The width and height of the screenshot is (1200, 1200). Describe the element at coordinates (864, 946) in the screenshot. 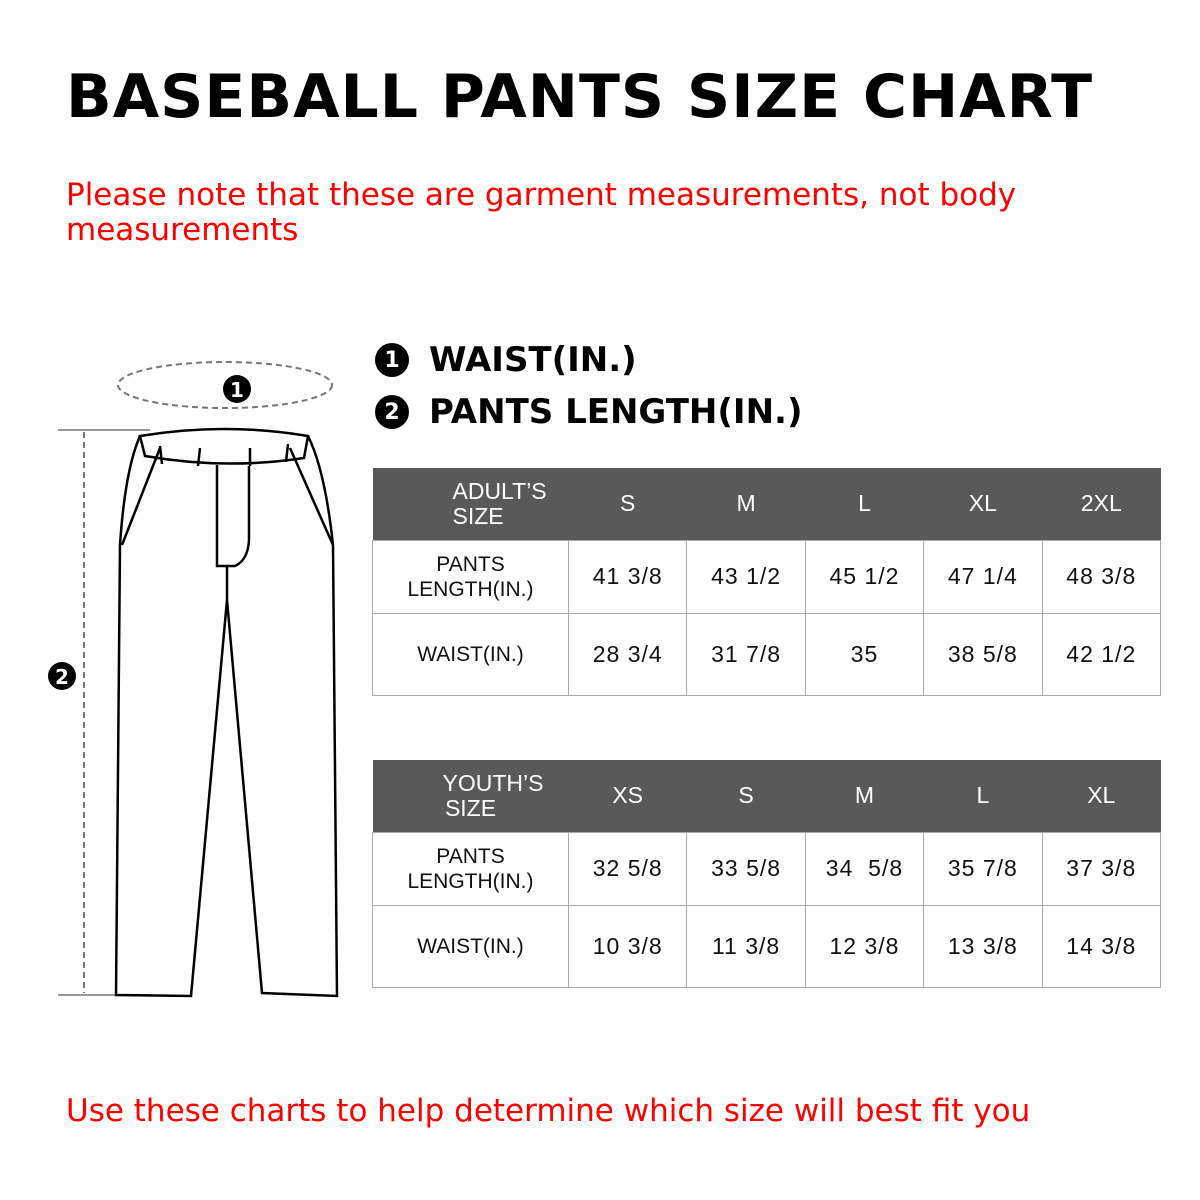

I see `cell: 12 3/8` at that location.